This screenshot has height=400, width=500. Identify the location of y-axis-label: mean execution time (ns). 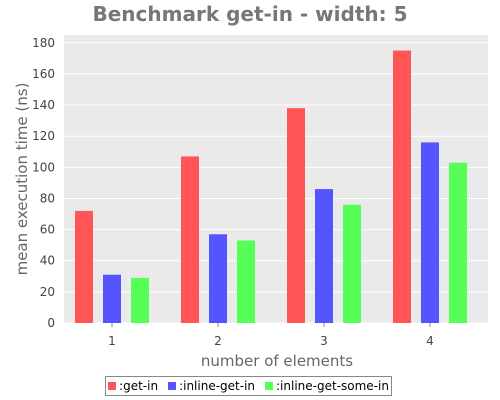
(22, 179).